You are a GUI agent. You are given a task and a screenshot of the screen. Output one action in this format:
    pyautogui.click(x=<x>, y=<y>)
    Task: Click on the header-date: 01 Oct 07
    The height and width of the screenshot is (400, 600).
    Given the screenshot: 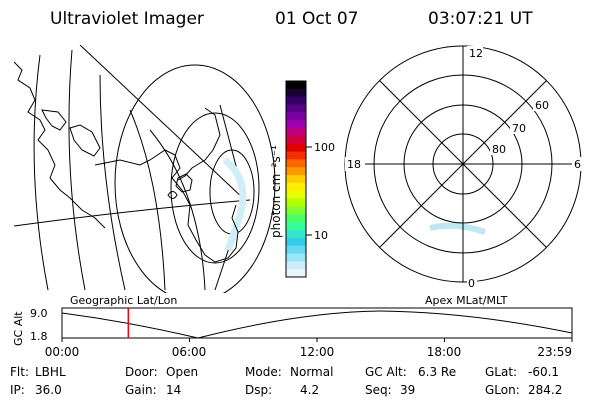 What is the action you would take?
    pyautogui.click(x=316, y=19)
    